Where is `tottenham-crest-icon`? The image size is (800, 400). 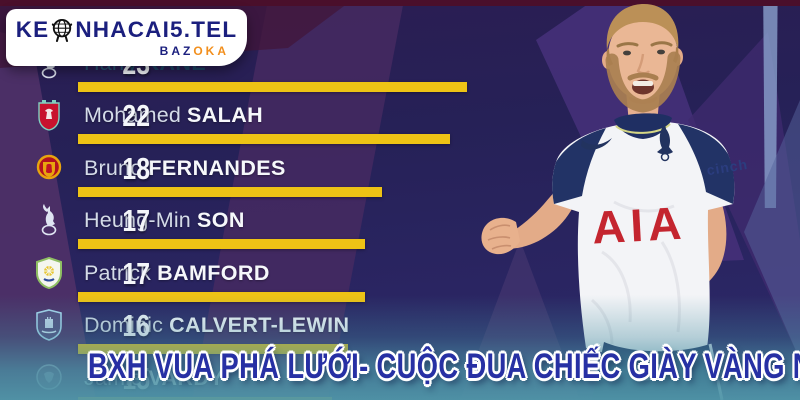 tottenham-crest-icon is located at coordinates (49, 220).